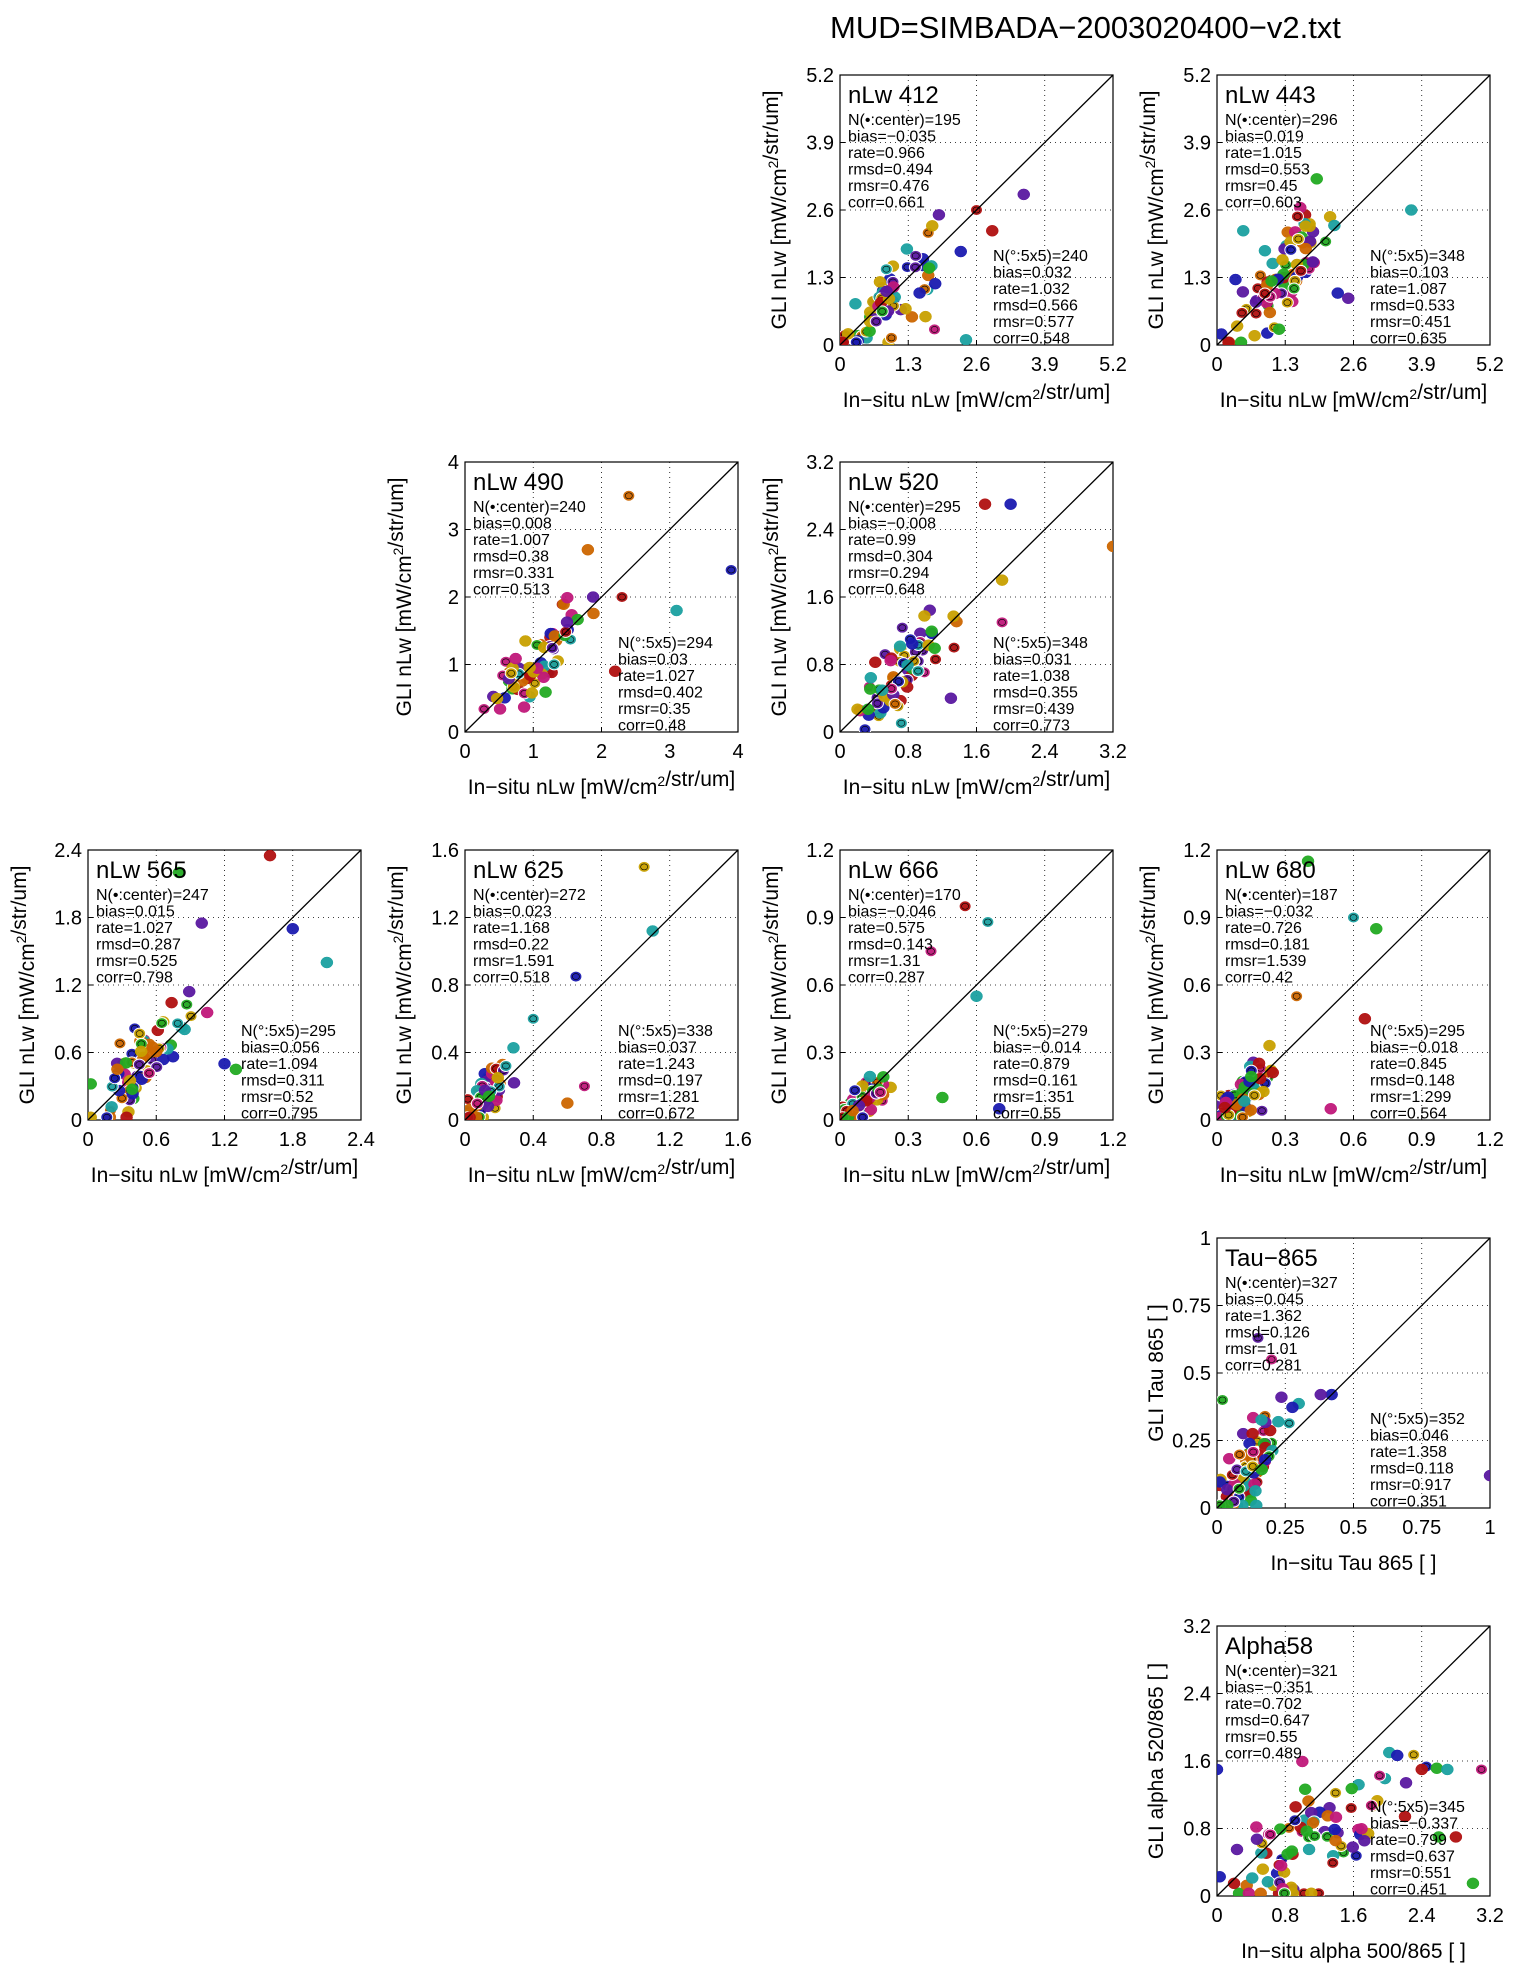 This screenshot has height=1967, width=1522. I want to click on panel-label: nLw 490, so click(518, 482).